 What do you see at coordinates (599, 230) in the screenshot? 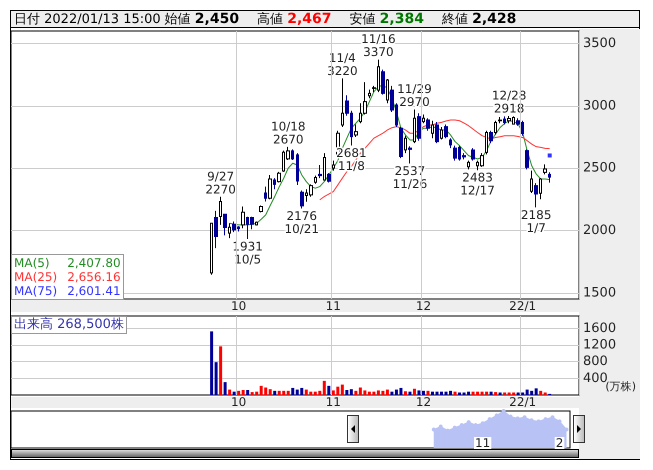
I see `y-tick-label: 2000` at bounding box center [599, 230].